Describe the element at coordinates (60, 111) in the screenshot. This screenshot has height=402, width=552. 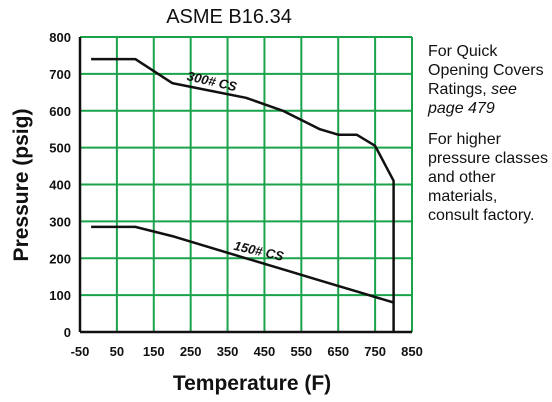
I see `y-tick-label: 600` at that location.